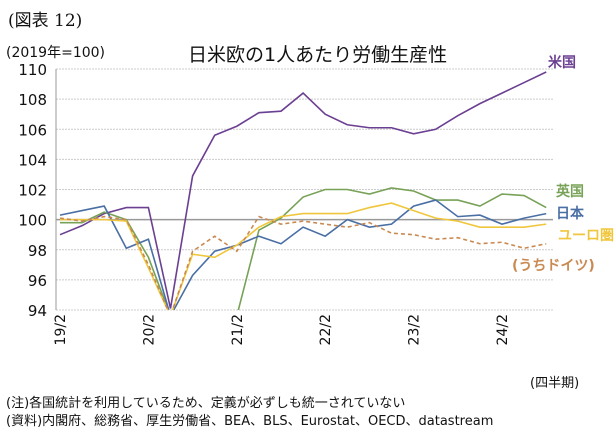 This screenshot has height=446, width=614. I want to click on y-tick-label: 96, so click(37, 281).